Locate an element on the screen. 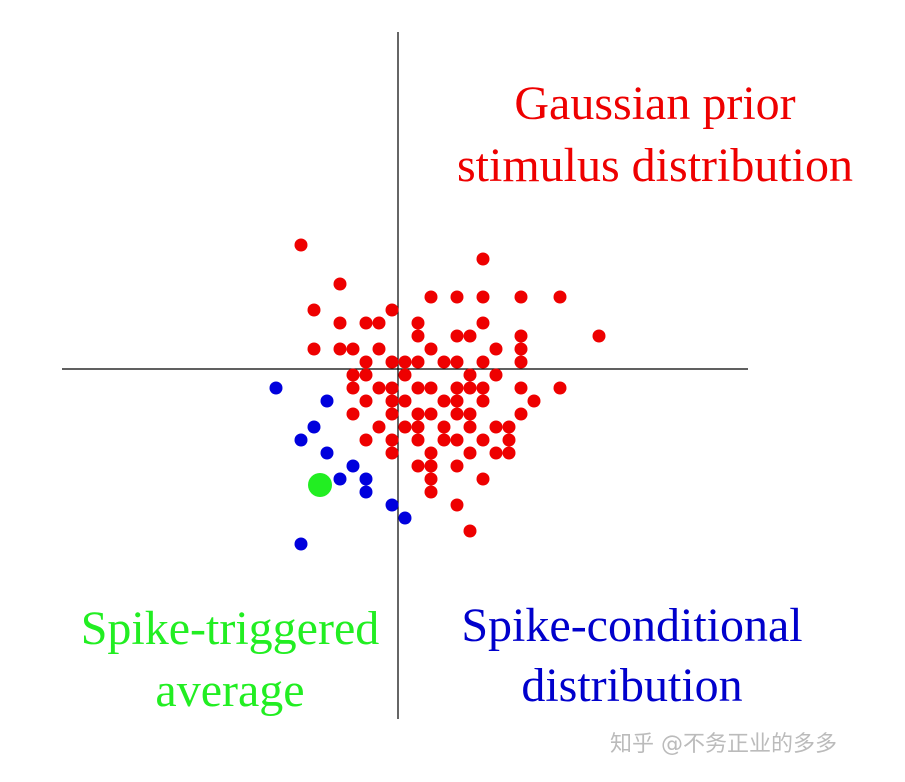  annotation: Spike-triggered is located at coordinates (230, 628).